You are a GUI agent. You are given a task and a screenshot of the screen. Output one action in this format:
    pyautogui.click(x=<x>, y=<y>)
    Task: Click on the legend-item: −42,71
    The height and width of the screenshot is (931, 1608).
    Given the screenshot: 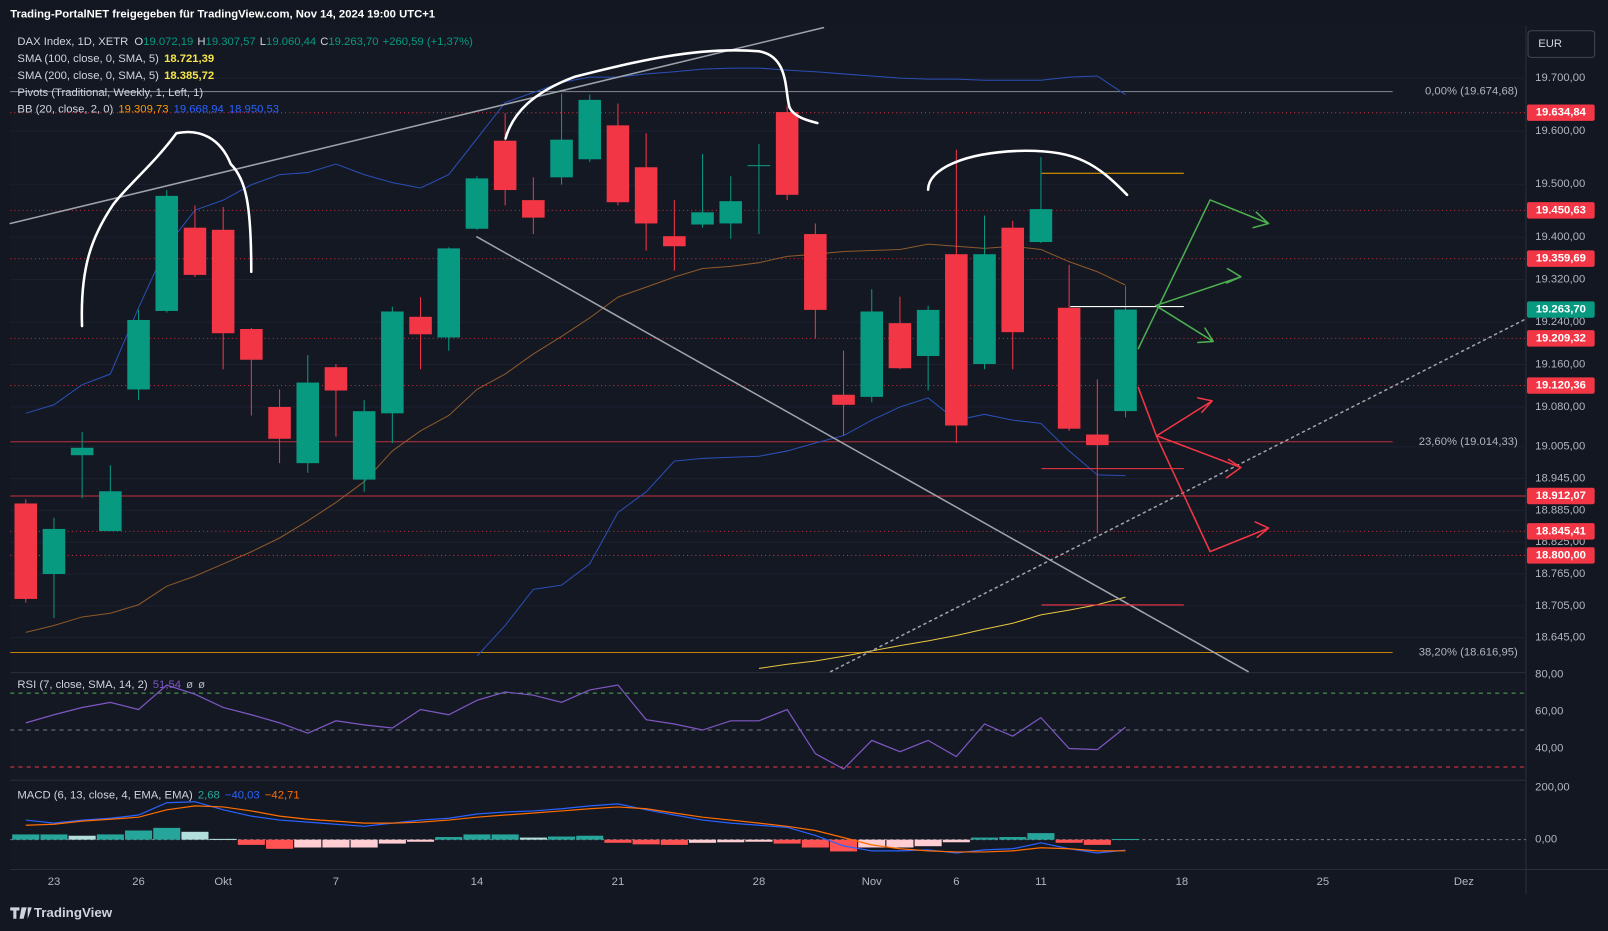 What is the action you would take?
    pyautogui.click(x=282, y=796)
    